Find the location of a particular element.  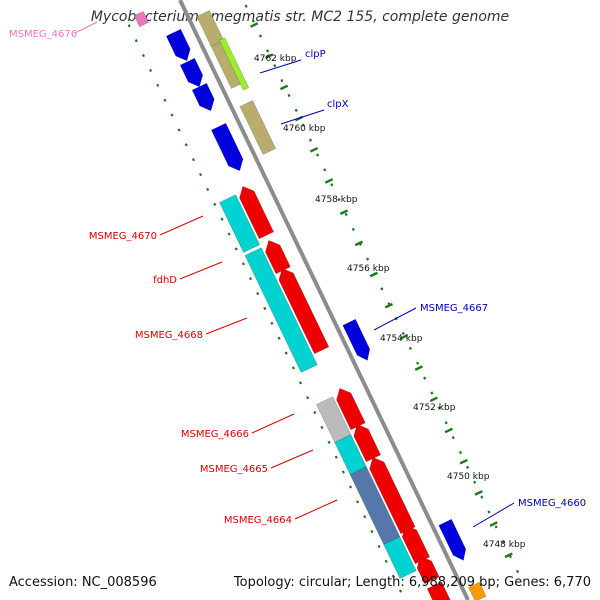

gene-red-edge is located at coordinates (438, 590).